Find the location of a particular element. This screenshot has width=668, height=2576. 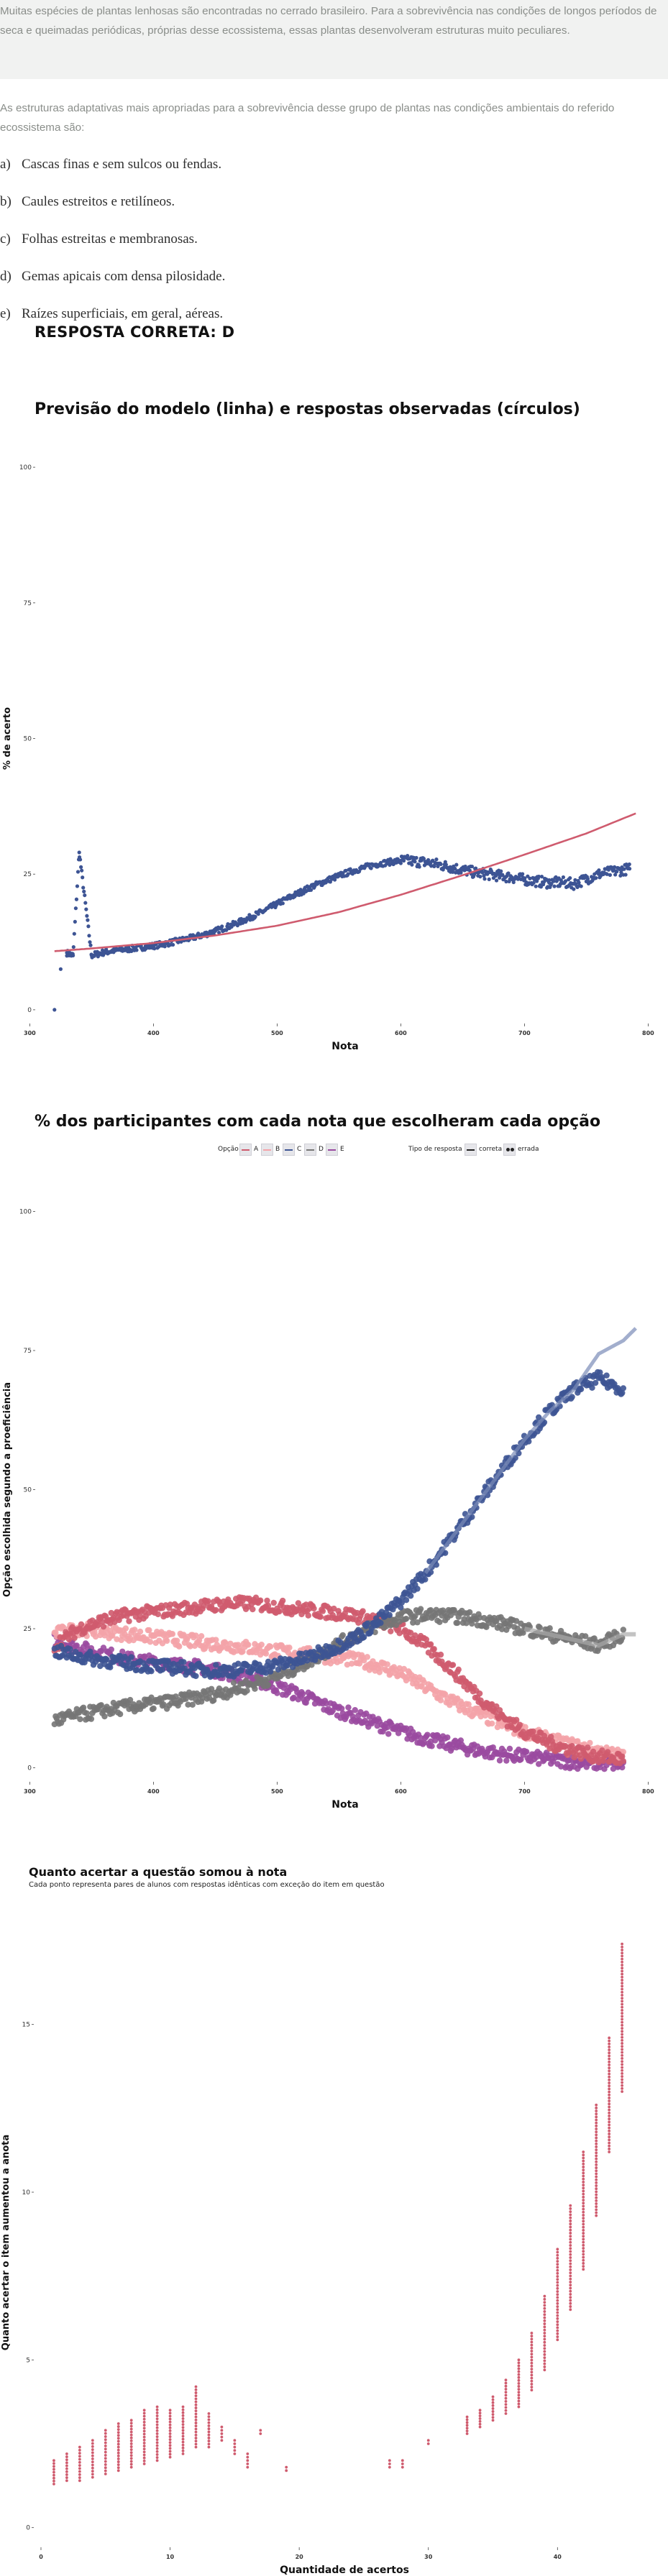

alternative-text: Caules estreitos e retilíneos. is located at coordinates (99, 201).